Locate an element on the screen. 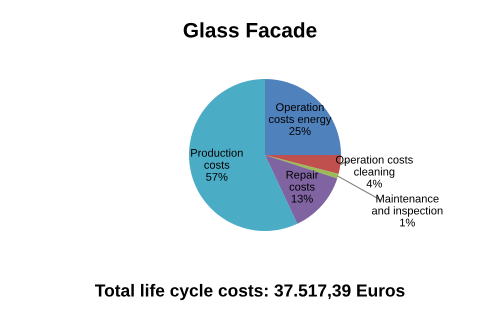  chart-title: Glass Facade is located at coordinates (250, 30).